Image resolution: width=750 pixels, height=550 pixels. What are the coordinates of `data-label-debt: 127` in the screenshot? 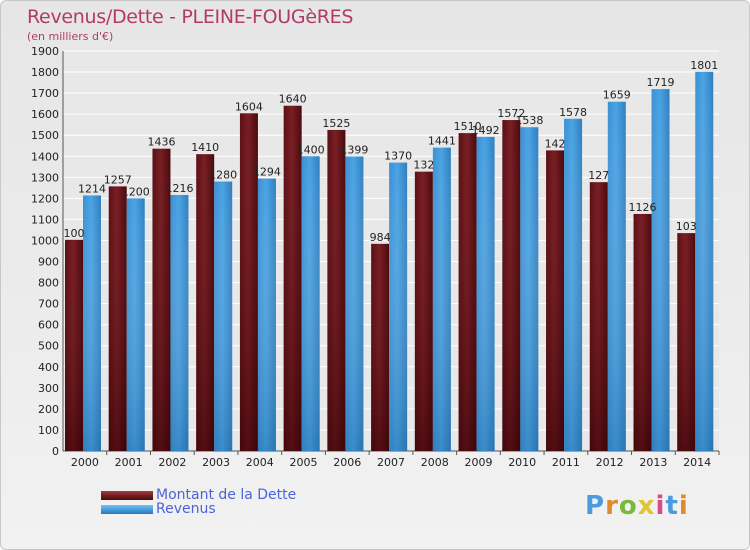 It's located at (598, 175).